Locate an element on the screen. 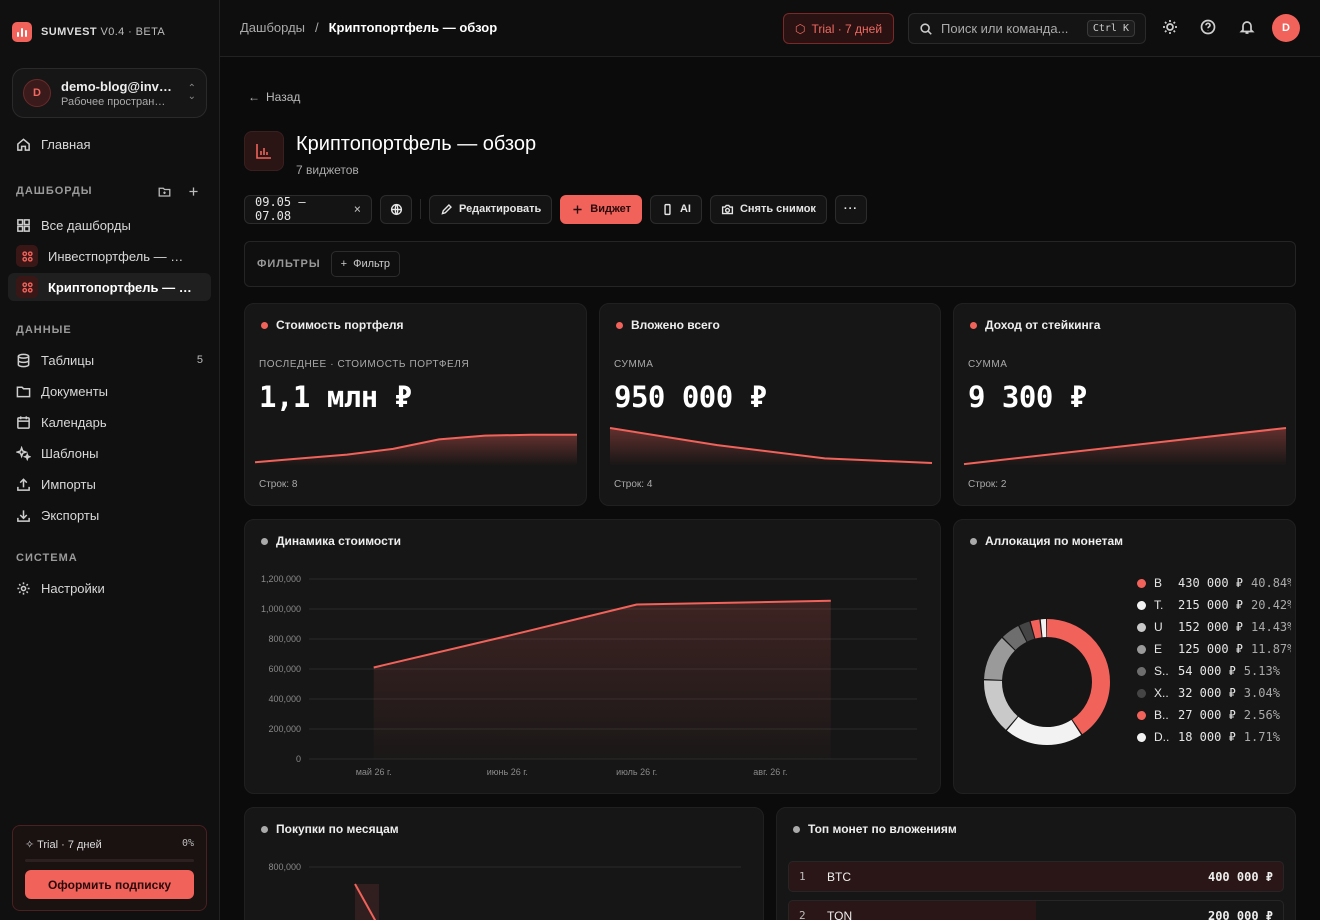  upload-icon is located at coordinates (23, 484).